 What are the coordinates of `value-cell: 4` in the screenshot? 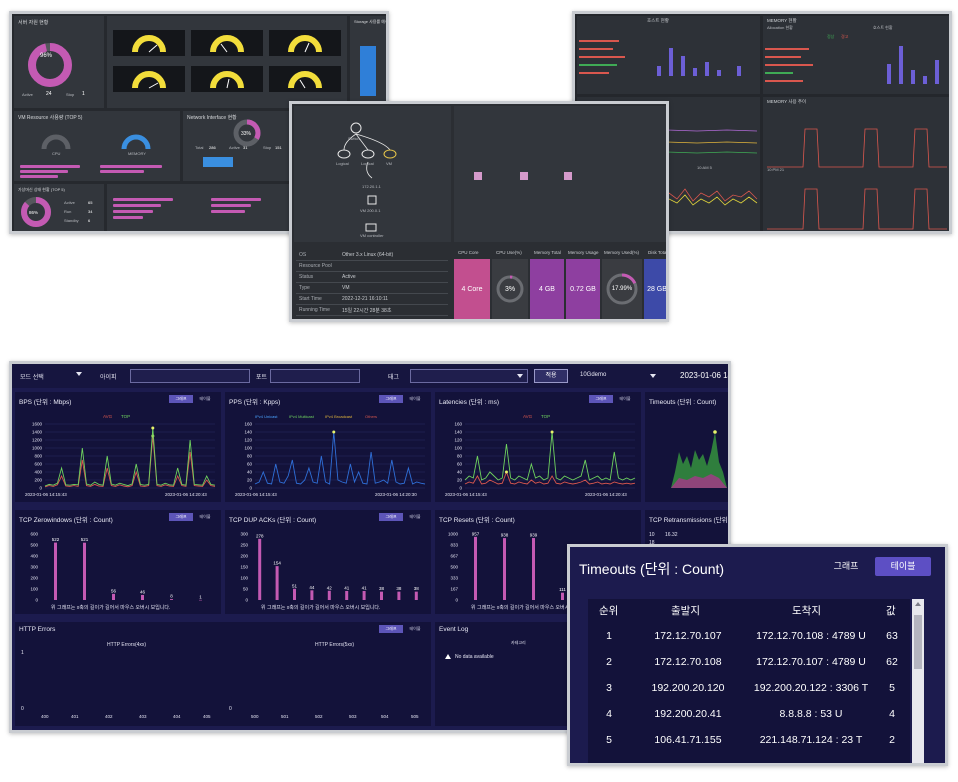 It's located at (892, 714).